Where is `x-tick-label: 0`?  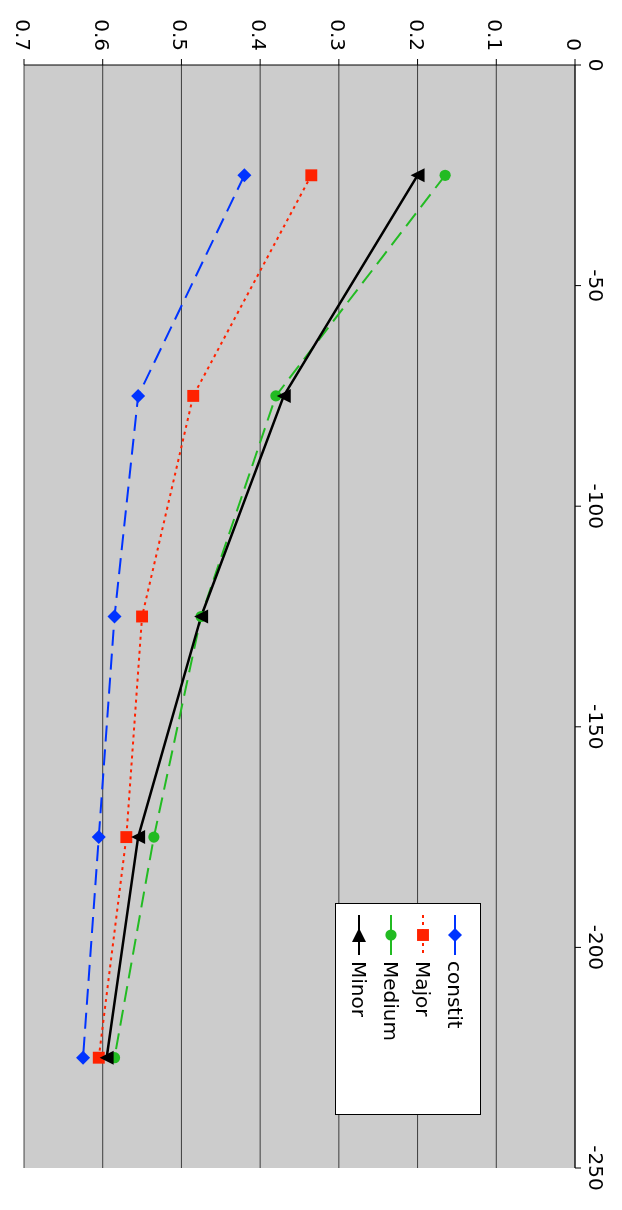 x-tick-label: 0 is located at coordinates (574, 44).